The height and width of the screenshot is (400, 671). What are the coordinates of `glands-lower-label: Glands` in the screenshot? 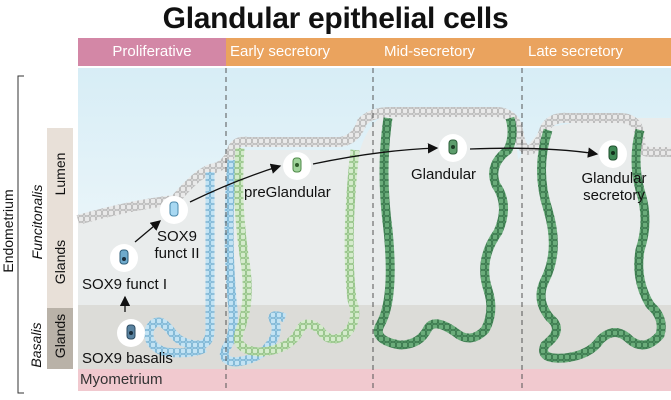 It's located at (60, 336).